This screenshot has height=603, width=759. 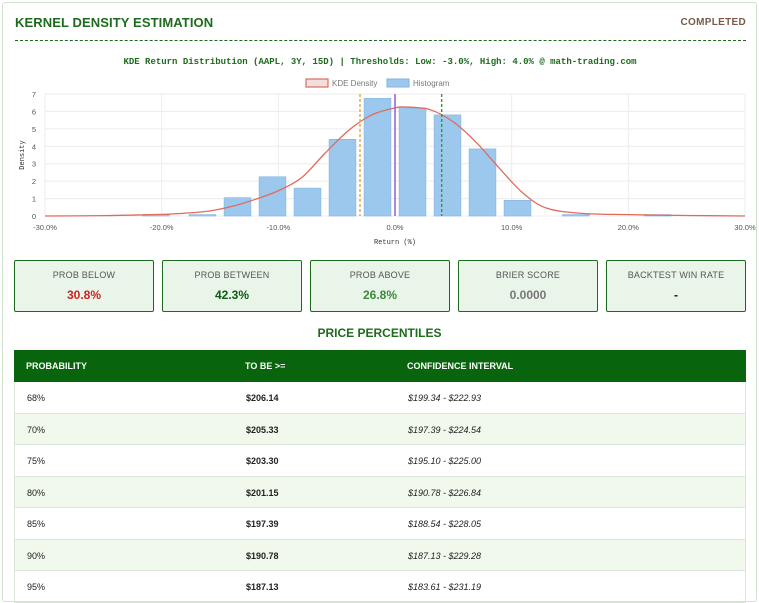 What do you see at coordinates (34, 181) in the screenshot?
I see `y-tick-label: 2` at bounding box center [34, 181].